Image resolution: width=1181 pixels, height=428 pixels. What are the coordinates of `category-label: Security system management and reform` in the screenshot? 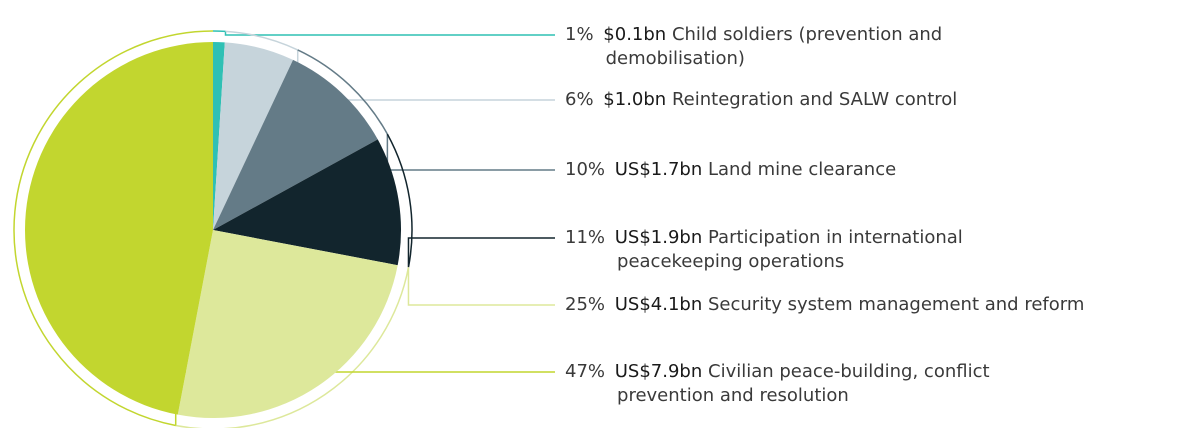 It's located at (896, 304).